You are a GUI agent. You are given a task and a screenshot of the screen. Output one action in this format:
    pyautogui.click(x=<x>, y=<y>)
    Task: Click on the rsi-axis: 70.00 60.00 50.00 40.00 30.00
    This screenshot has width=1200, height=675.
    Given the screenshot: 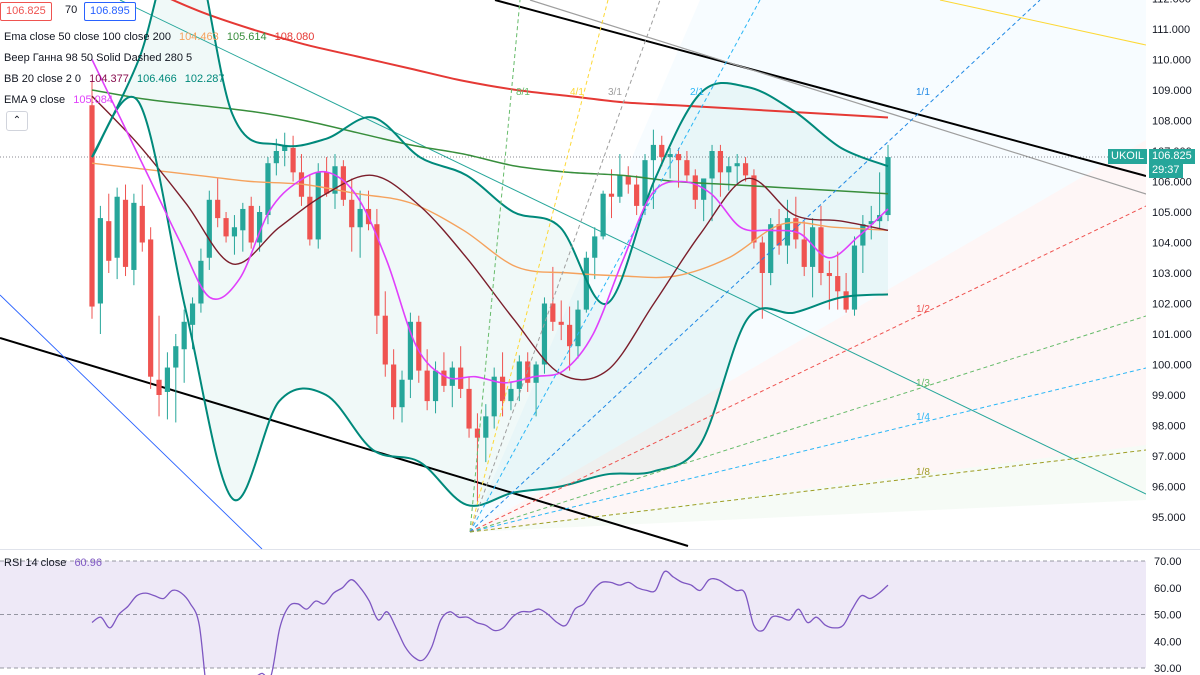 What is the action you would take?
    pyautogui.click(x=1168, y=615)
    